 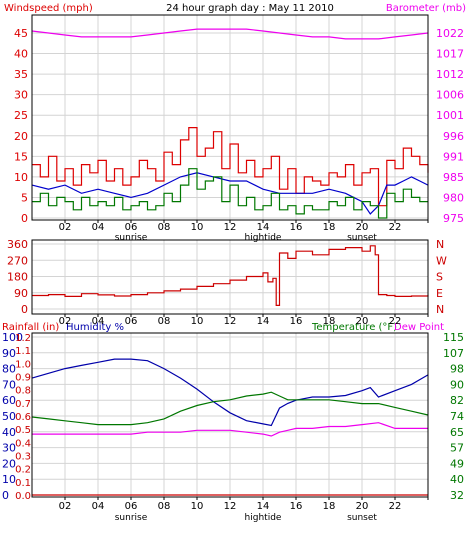 I want to click on barometer-tick-label: 1001, so click(x=450, y=115).